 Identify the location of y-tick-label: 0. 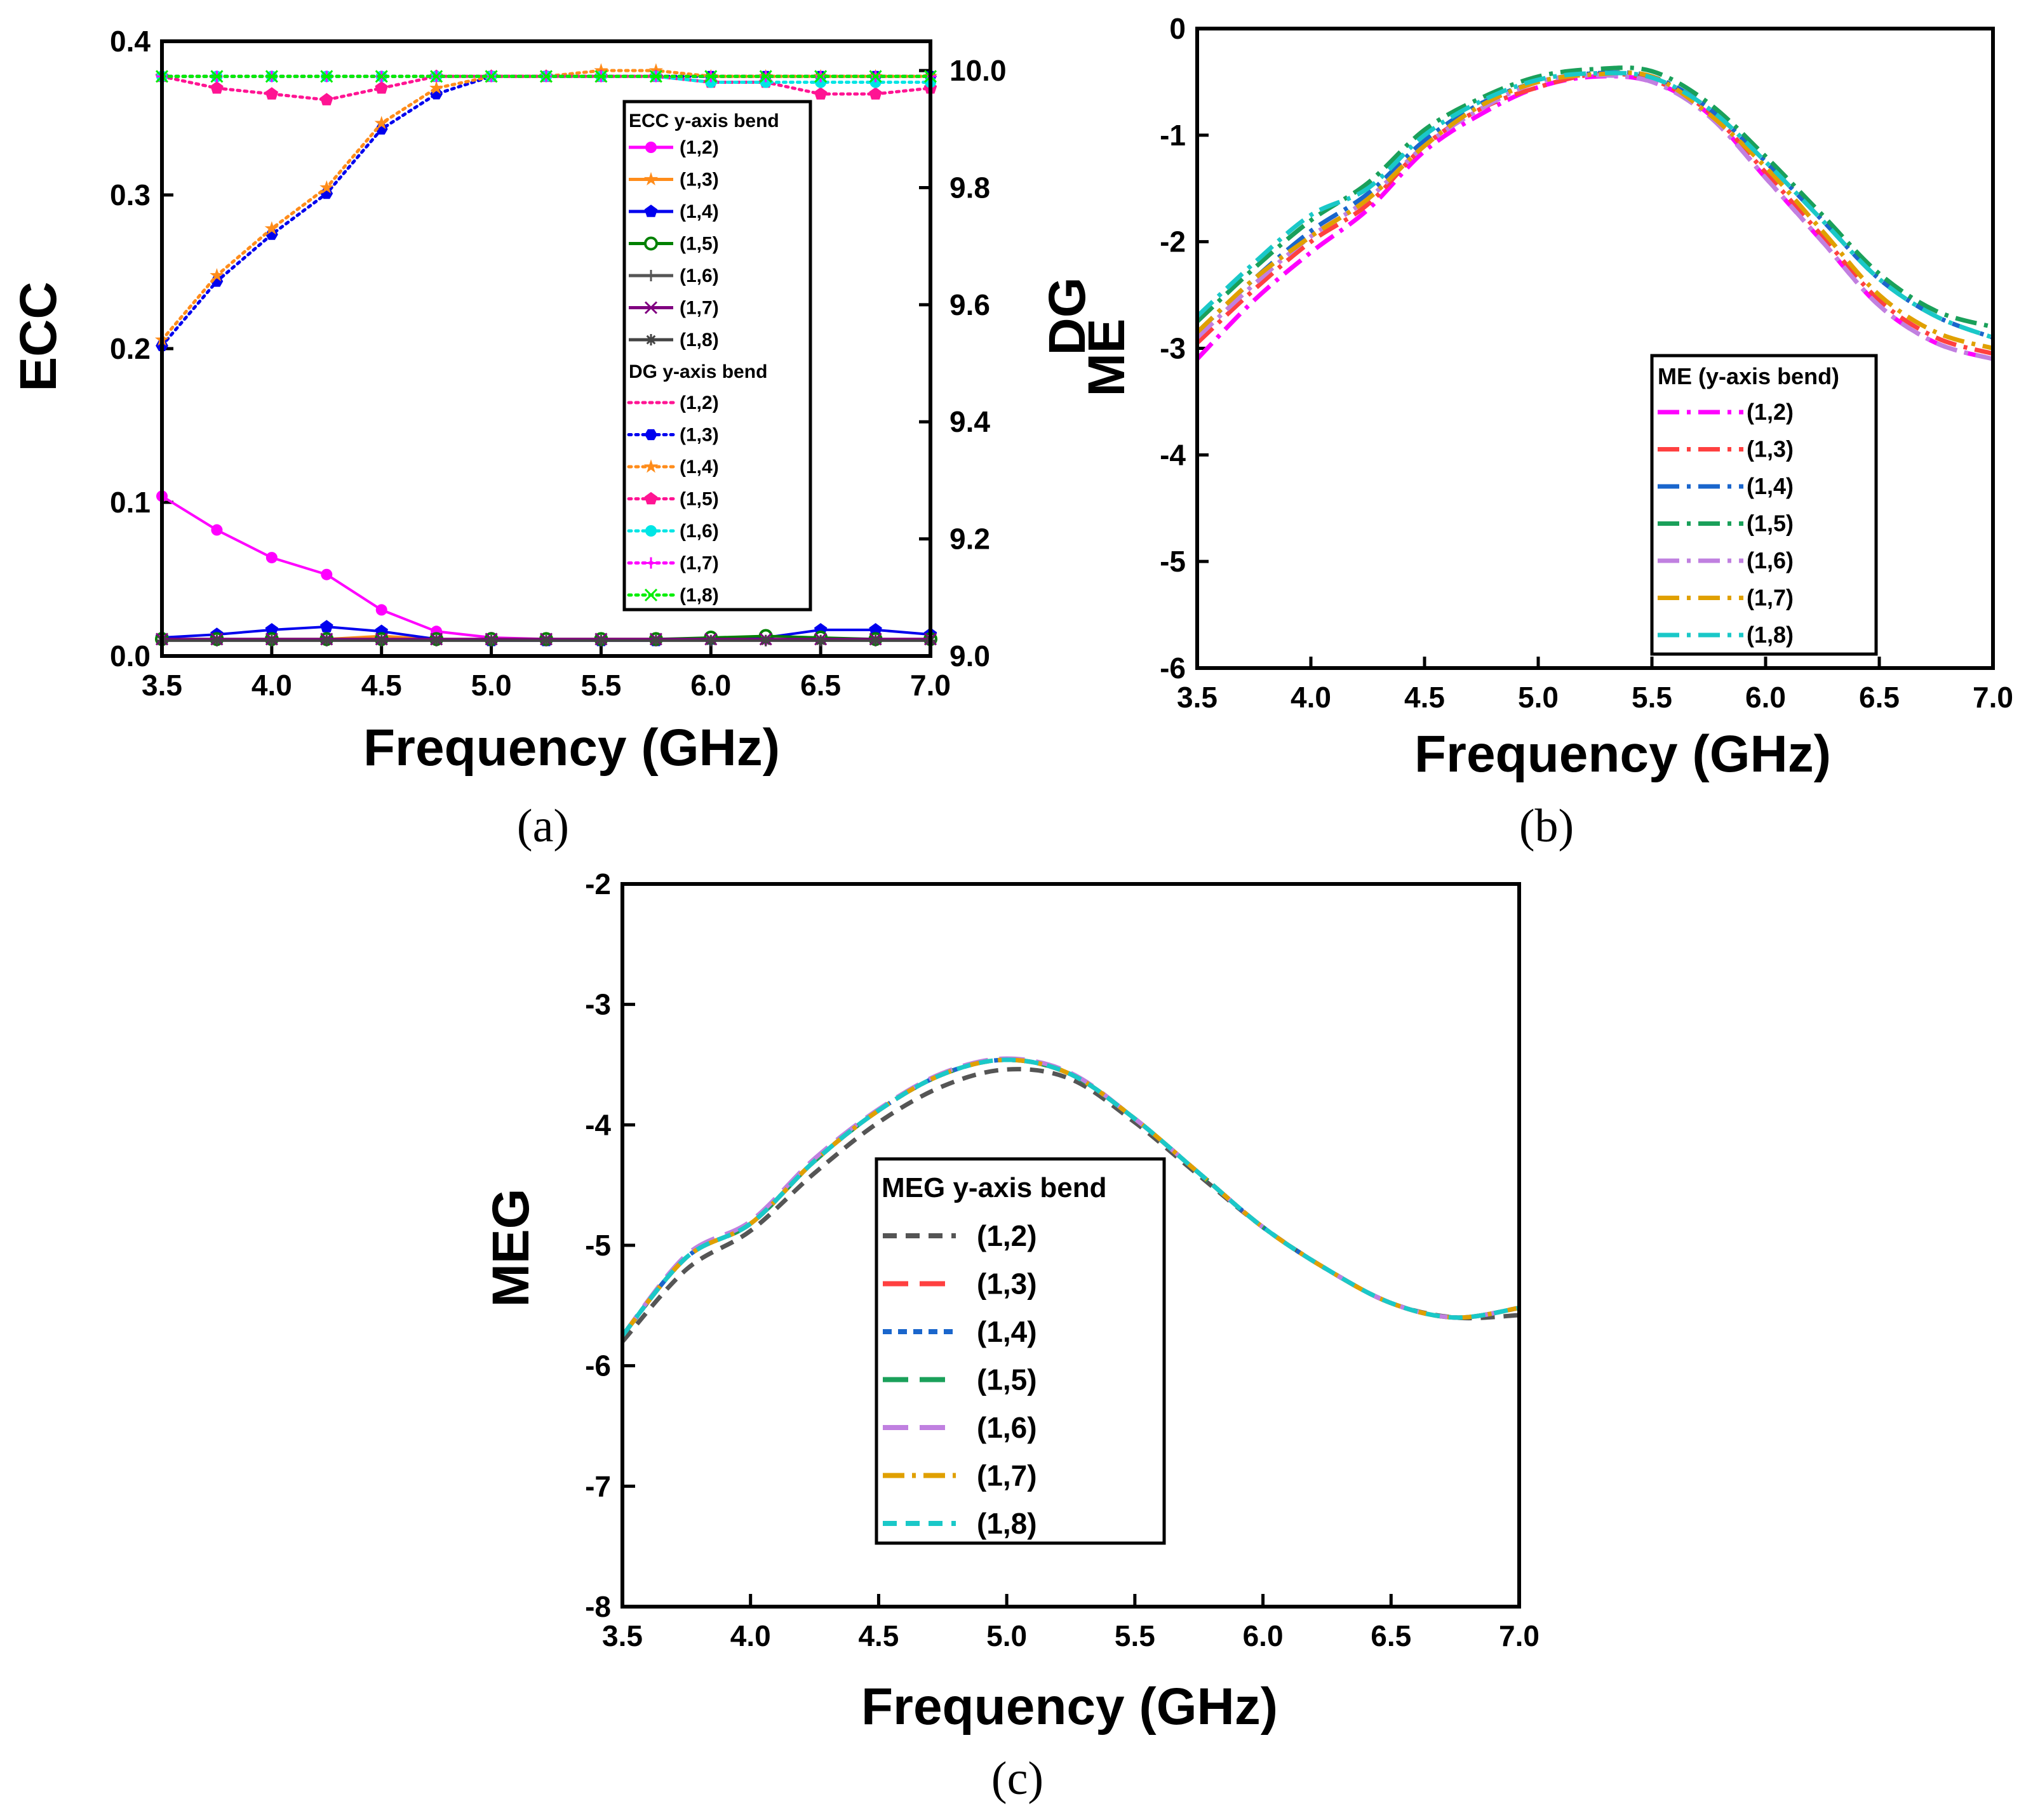
(1177, 28).